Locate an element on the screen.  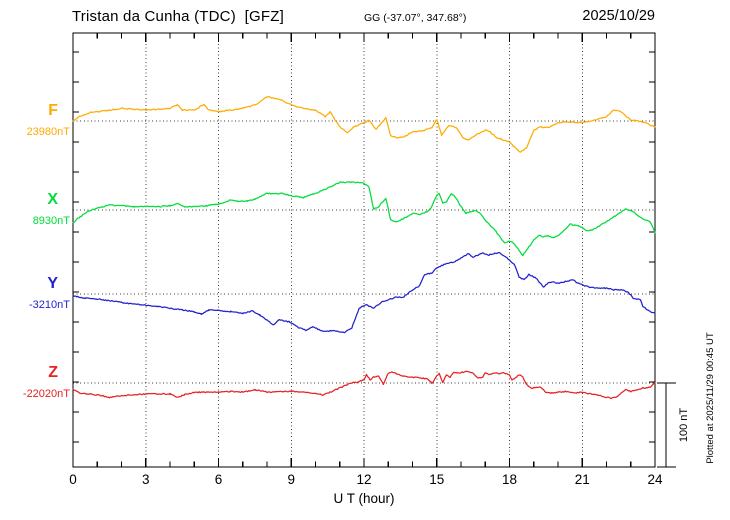
channel-letter-Z: Z is located at coordinates (53, 372).